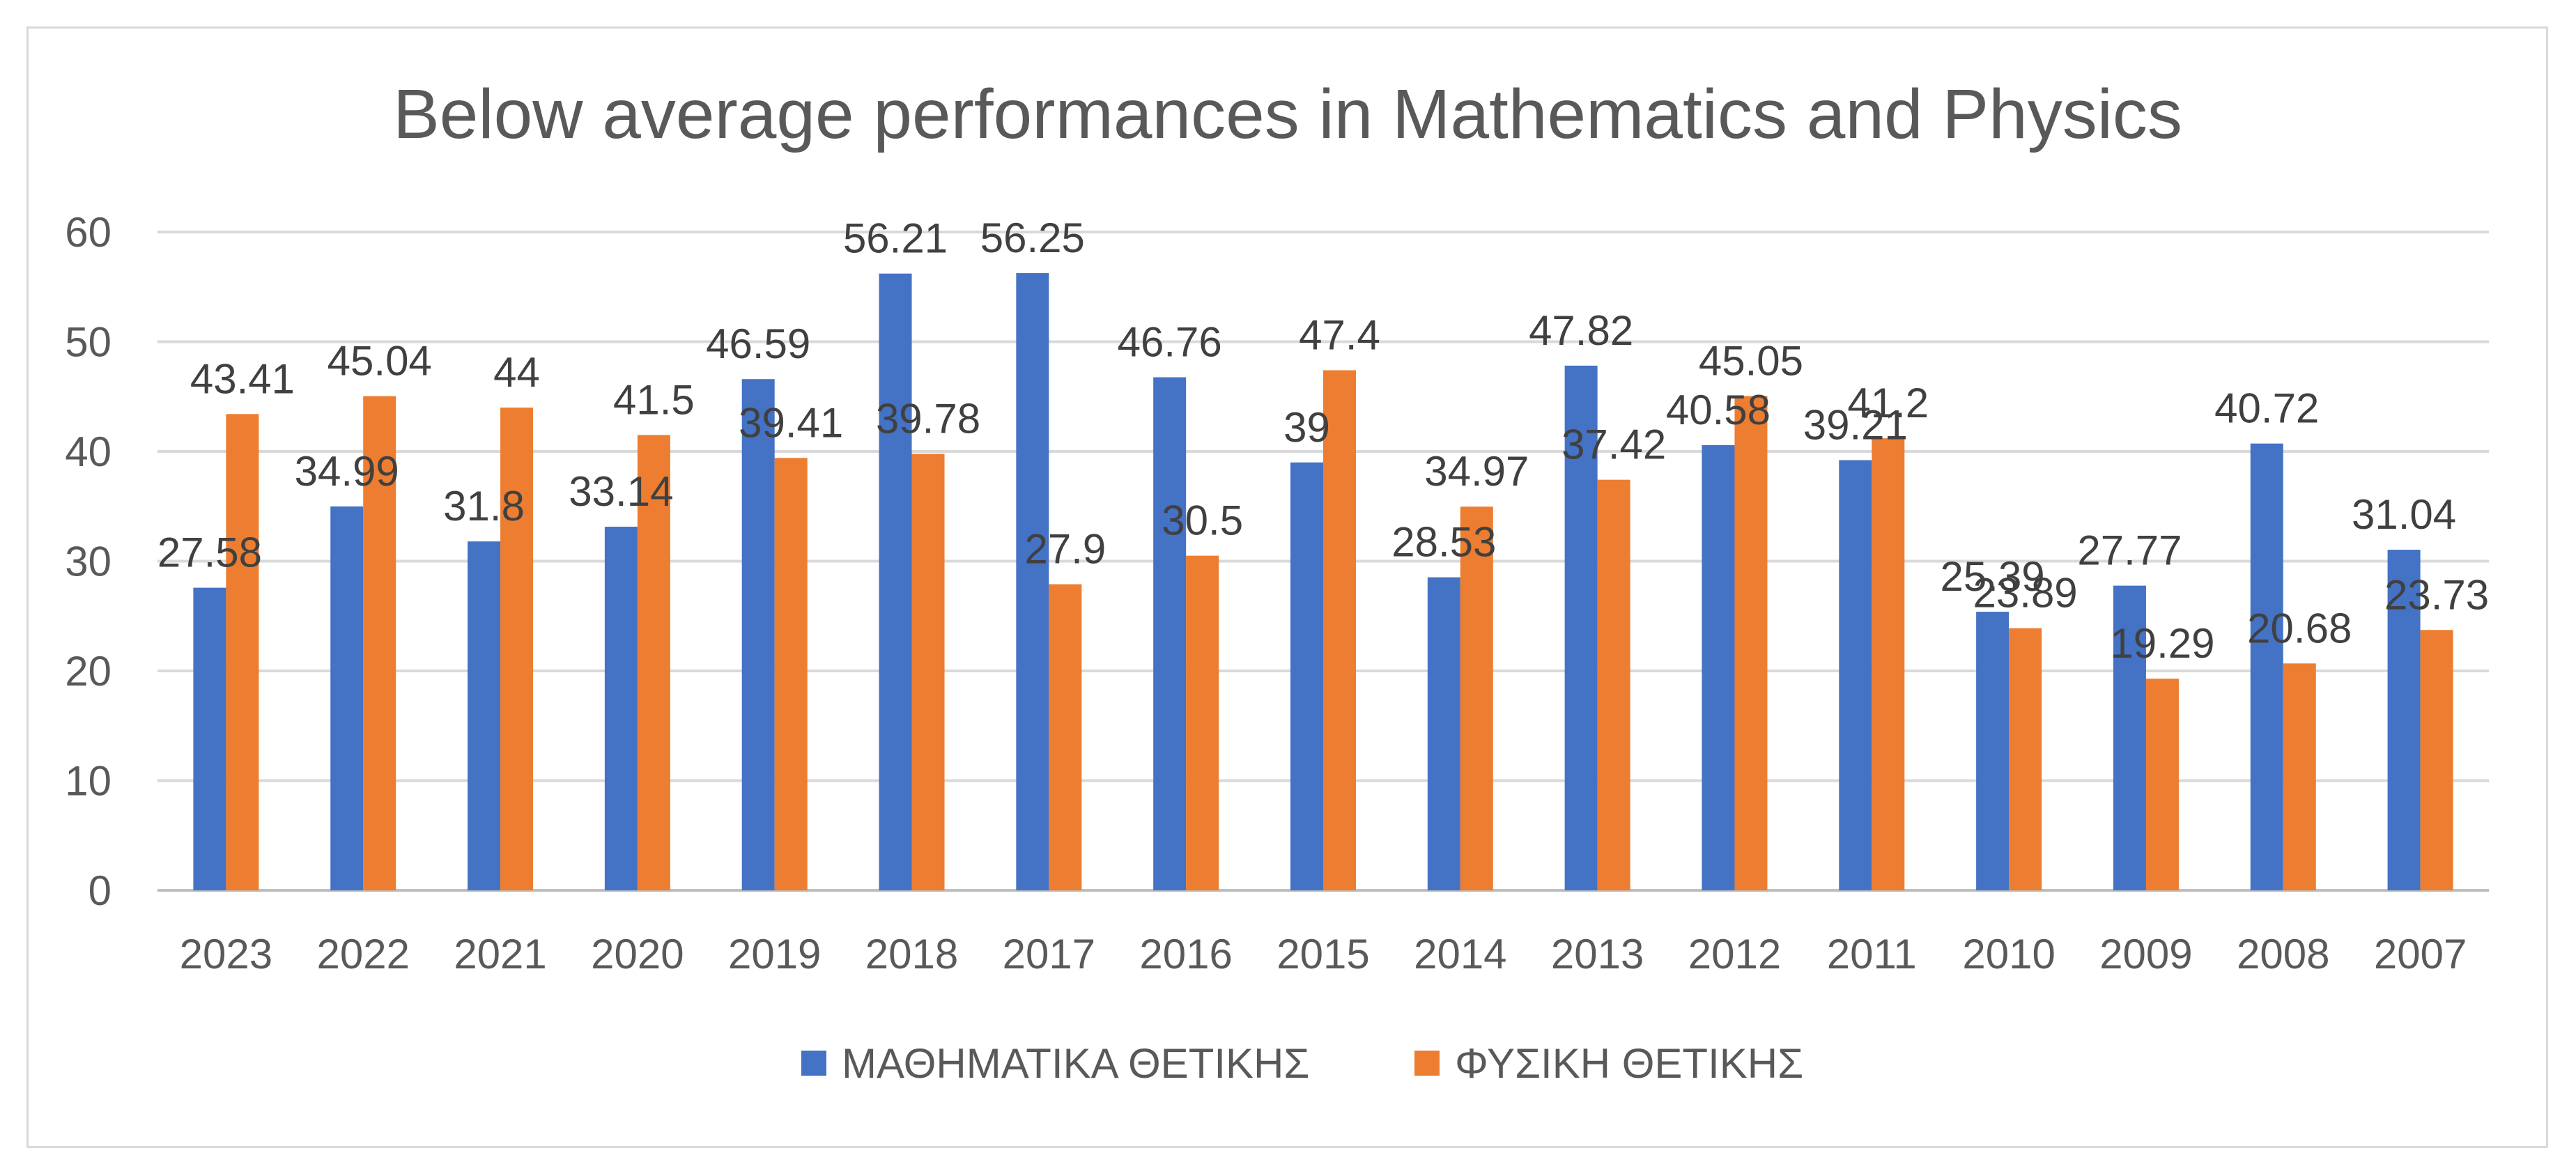 The width and height of the screenshot is (2576, 1176). I want to click on math-data-label: 56.21, so click(895, 239).